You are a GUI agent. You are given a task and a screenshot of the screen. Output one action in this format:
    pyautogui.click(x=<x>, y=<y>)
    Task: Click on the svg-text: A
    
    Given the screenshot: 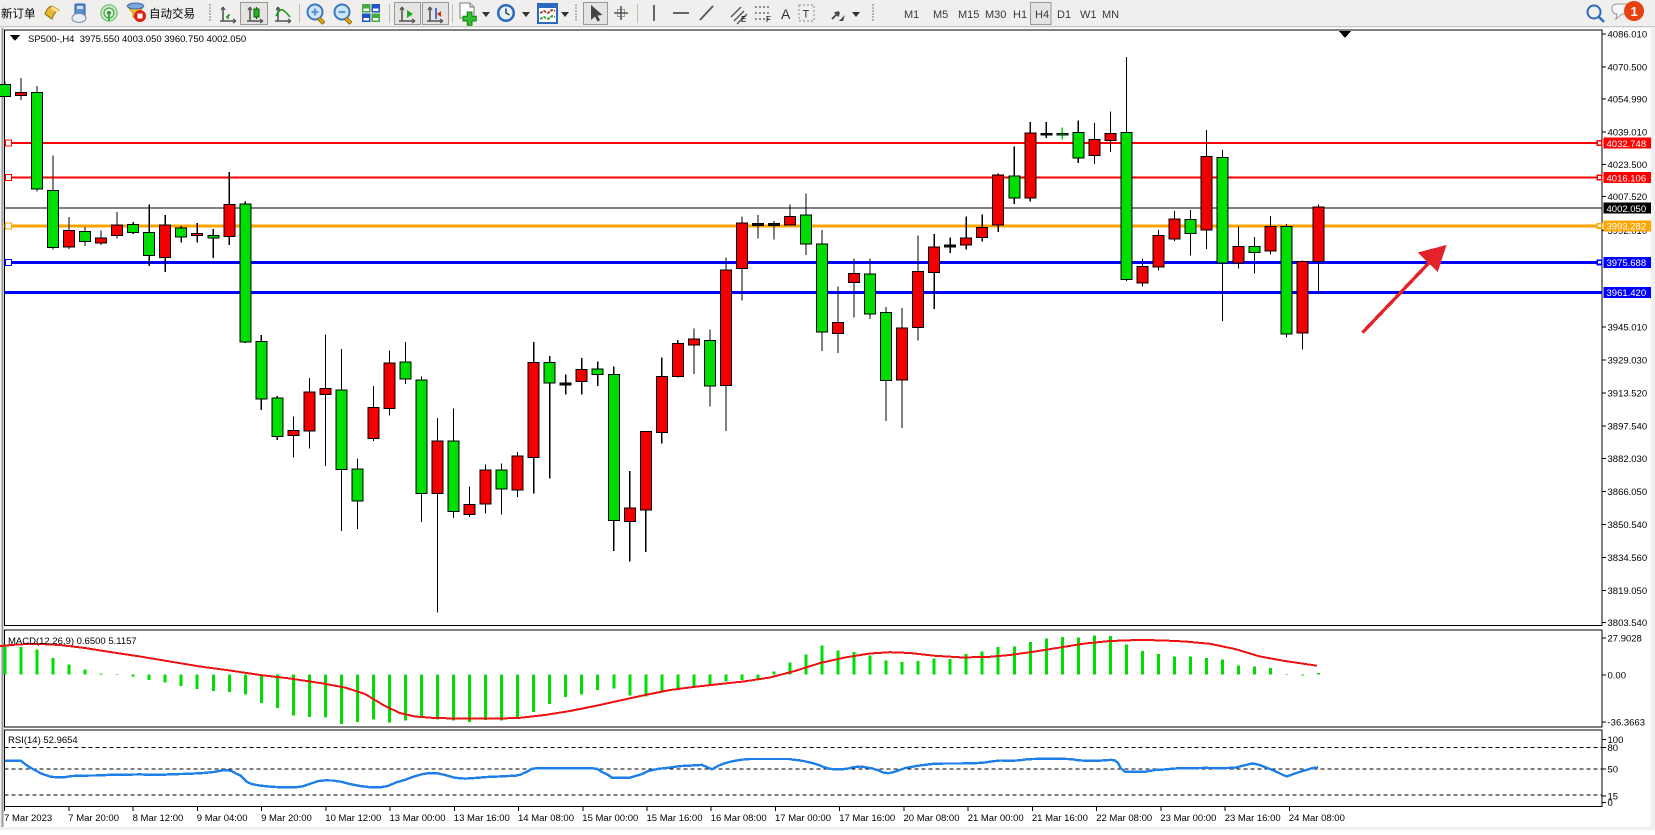 What is the action you would take?
    pyautogui.click(x=786, y=14)
    